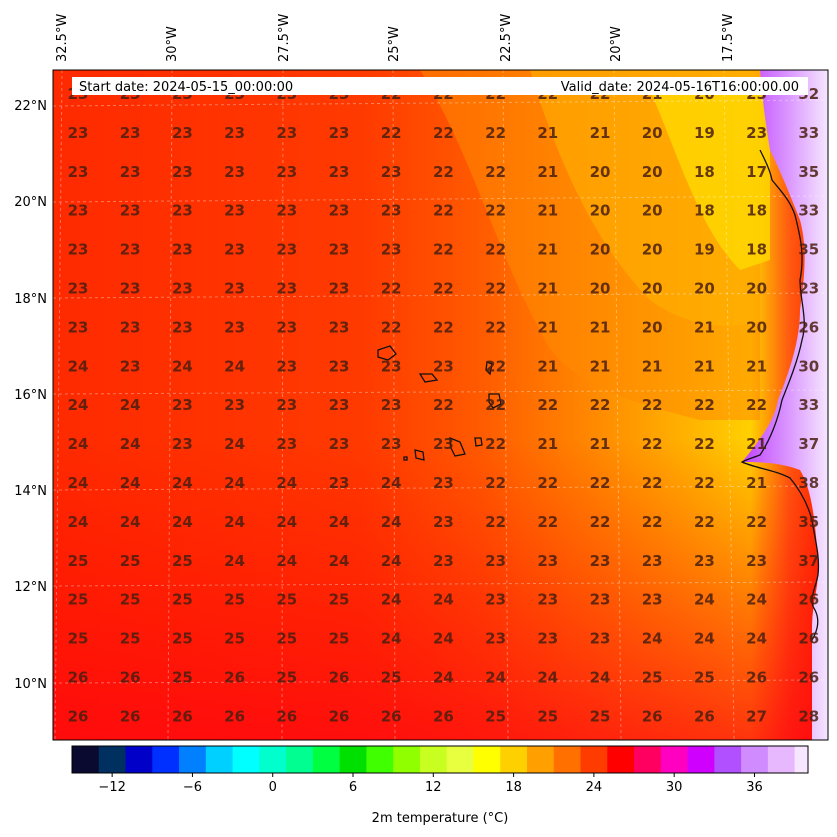 The height and width of the screenshot is (837, 837). What do you see at coordinates (440, 818) in the screenshot?
I see `colorbar-title: 2m temperature (°C)` at bounding box center [440, 818].